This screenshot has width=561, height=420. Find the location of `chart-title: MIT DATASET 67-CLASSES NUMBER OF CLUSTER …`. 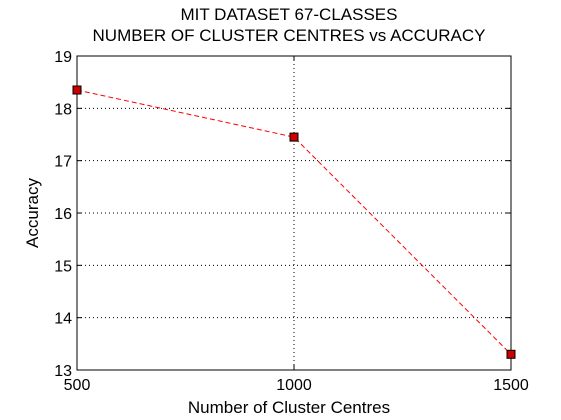

chart-title: MIT DATASET 67-CLASSES NUMBER OF CLUSTER … is located at coordinates (289, 25).